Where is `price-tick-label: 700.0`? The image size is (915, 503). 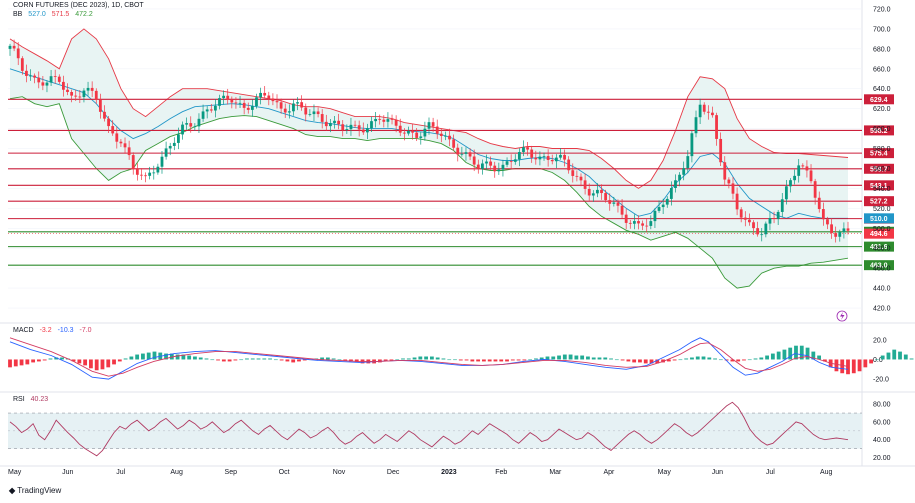 price-tick-label: 700.0 is located at coordinates (882, 29).